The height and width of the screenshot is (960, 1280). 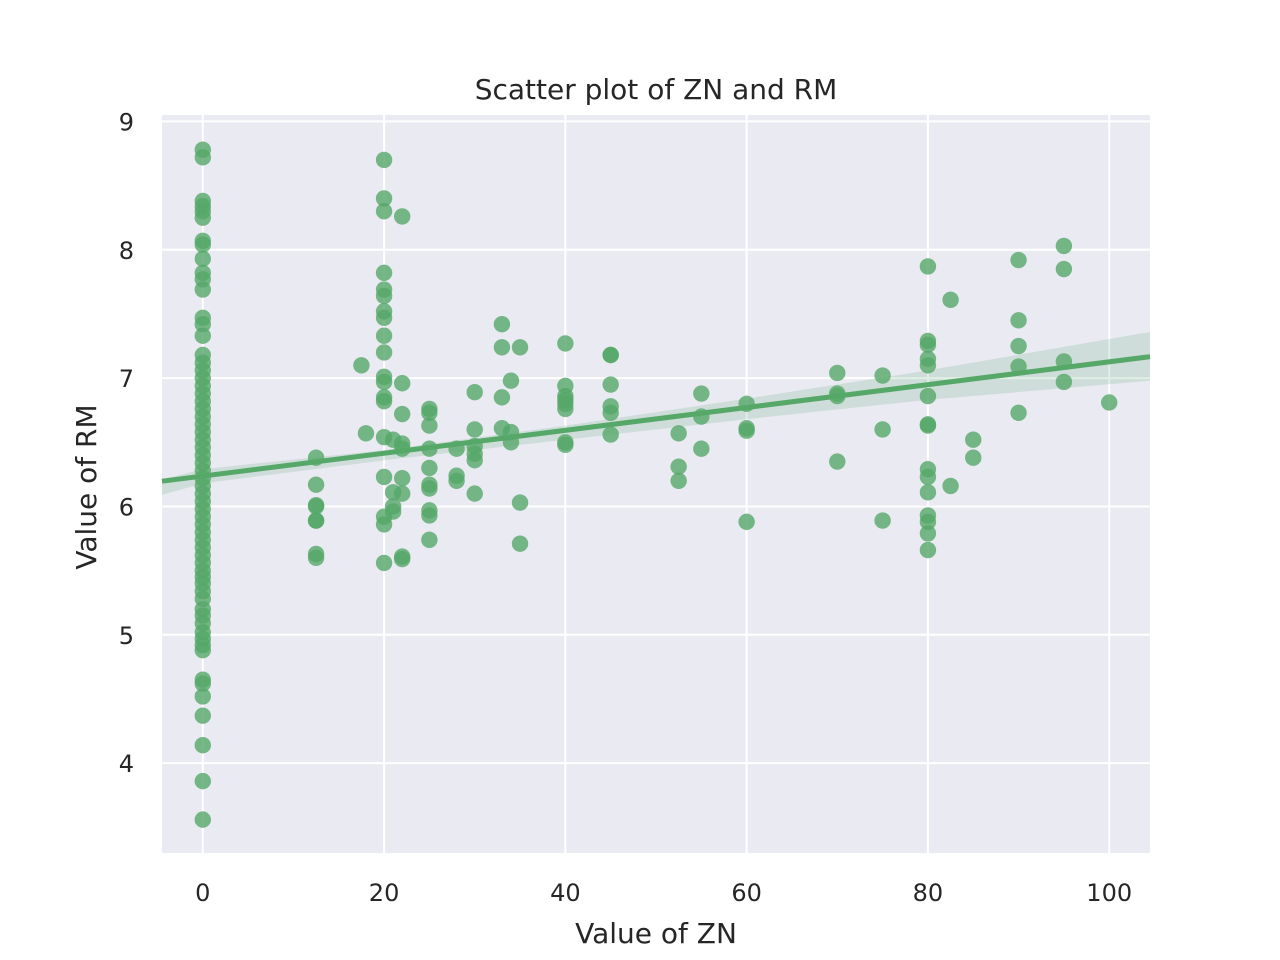 What do you see at coordinates (126, 443) in the screenshot?
I see `y-tick-labels: 4 5 6 7 8 9` at bounding box center [126, 443].